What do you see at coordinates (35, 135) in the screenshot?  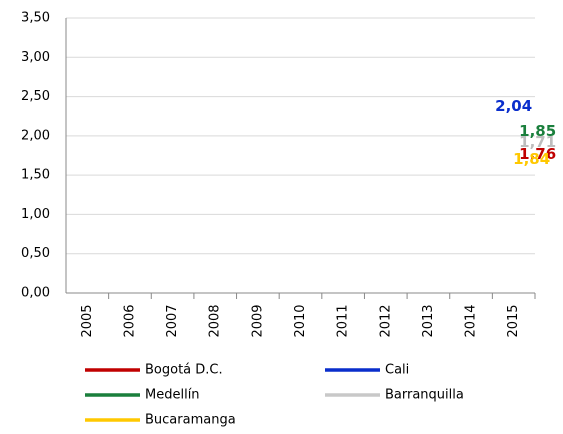 I see `y-tick-label: 2,00` at bounding box center [35, 135].